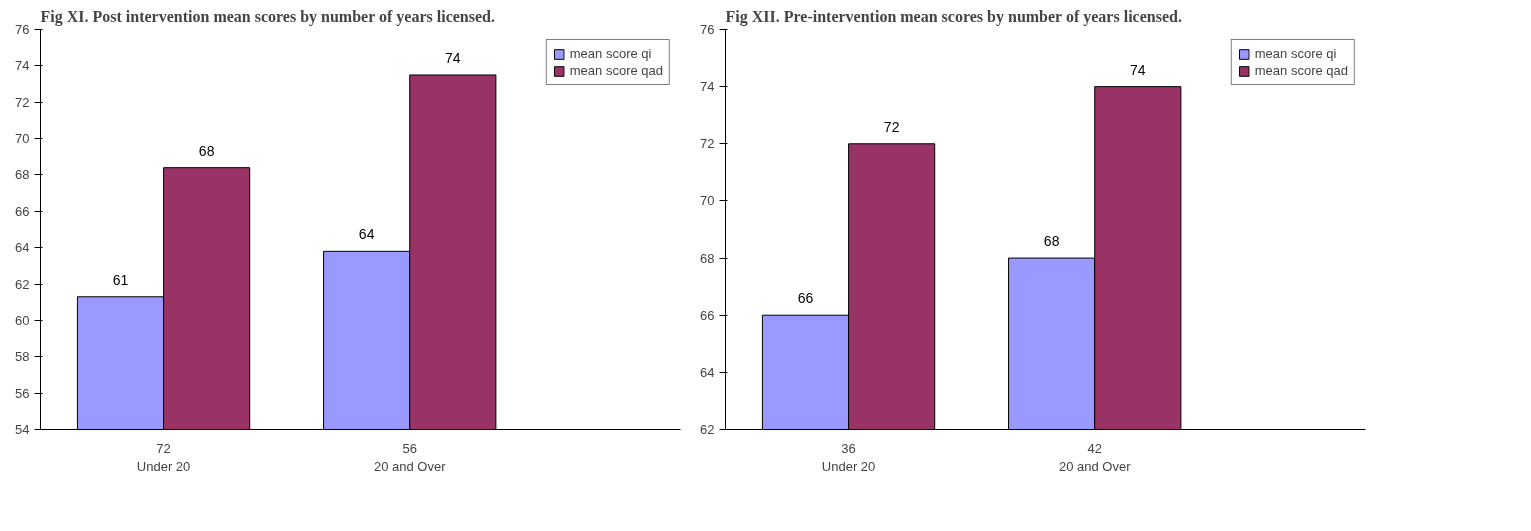 The image size is (1531, 531). I want to click on y-tick-label: 54, so click(22, 429).